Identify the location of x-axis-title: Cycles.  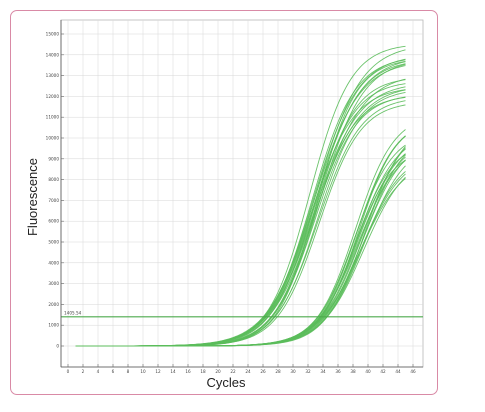
(226, 382).